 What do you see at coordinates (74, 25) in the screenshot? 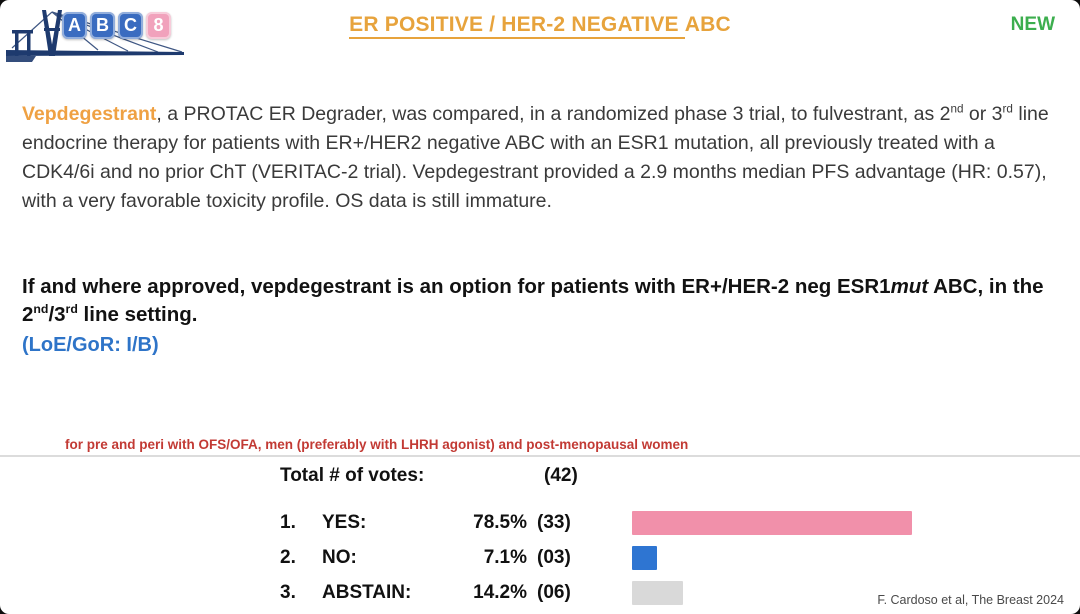
I see `logo-letter-a: A` at bounding box center [74, 25].